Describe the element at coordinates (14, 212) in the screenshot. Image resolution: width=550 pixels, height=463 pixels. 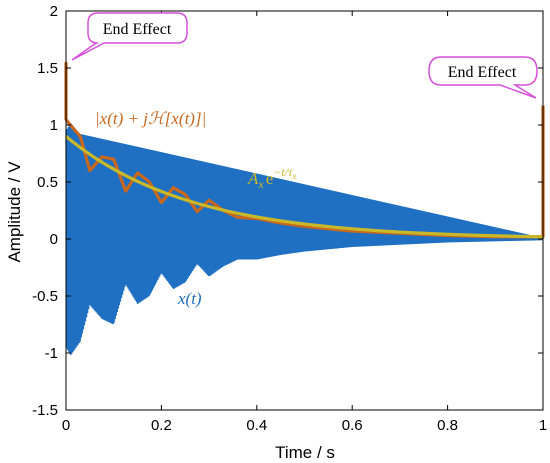
I see `y-axis-label: Amplitude / V` at that location.